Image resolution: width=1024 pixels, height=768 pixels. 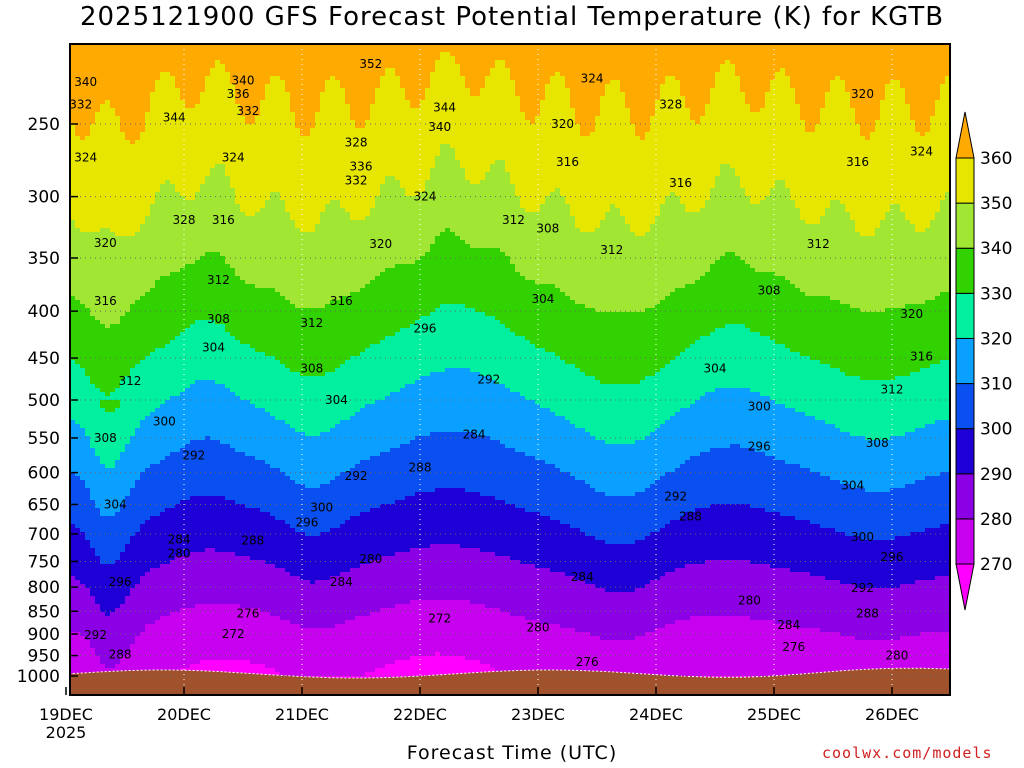 What do you see at coordinates (774, 714) in the screenshot?
I see `x-tick-label: 25DEC` at bounding box center [774, 714].